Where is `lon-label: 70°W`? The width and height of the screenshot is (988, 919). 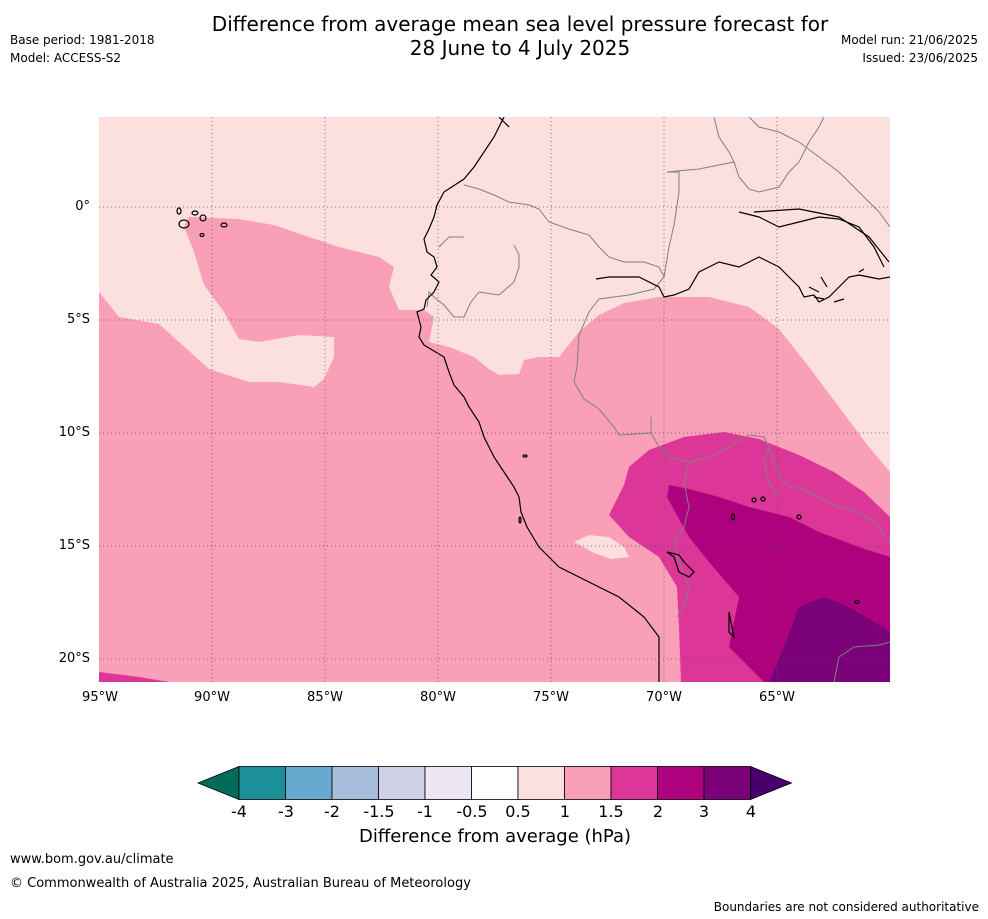 lon-label: 70°W is located at coordinates (664, 697).